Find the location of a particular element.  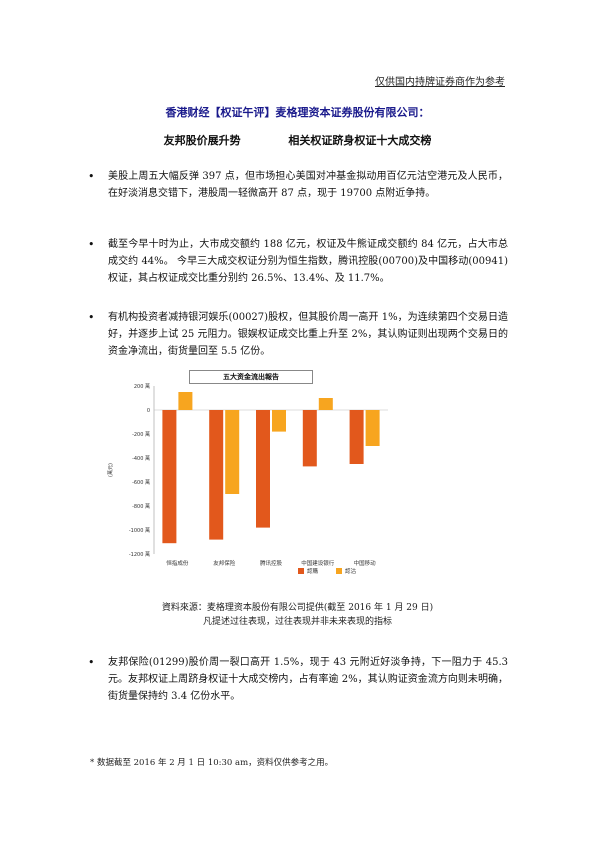

chart-title: 五大资金流出報告 is located at coordinates (251, 377).